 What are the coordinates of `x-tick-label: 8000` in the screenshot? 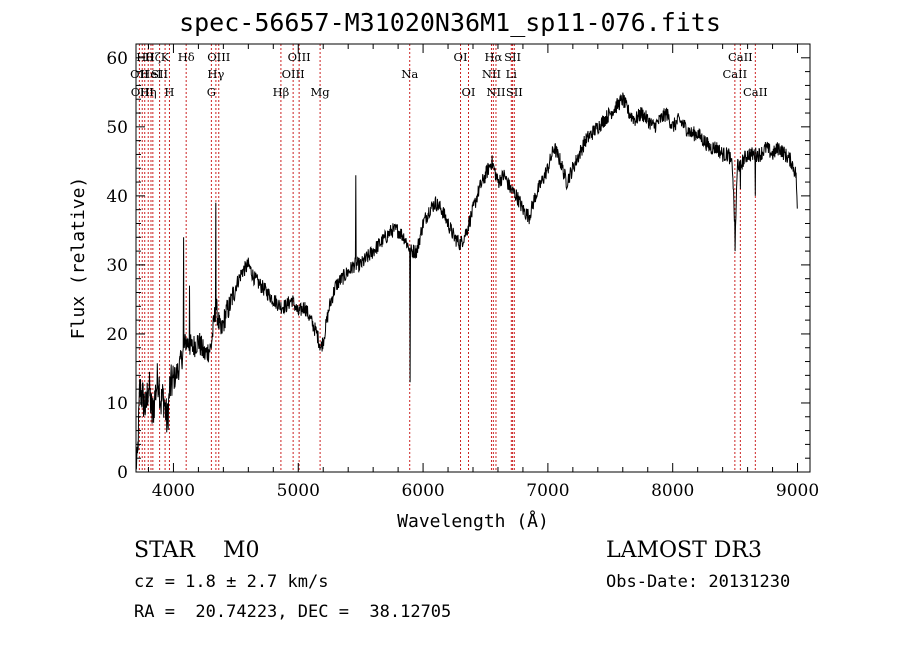 It's located at (672, 491).